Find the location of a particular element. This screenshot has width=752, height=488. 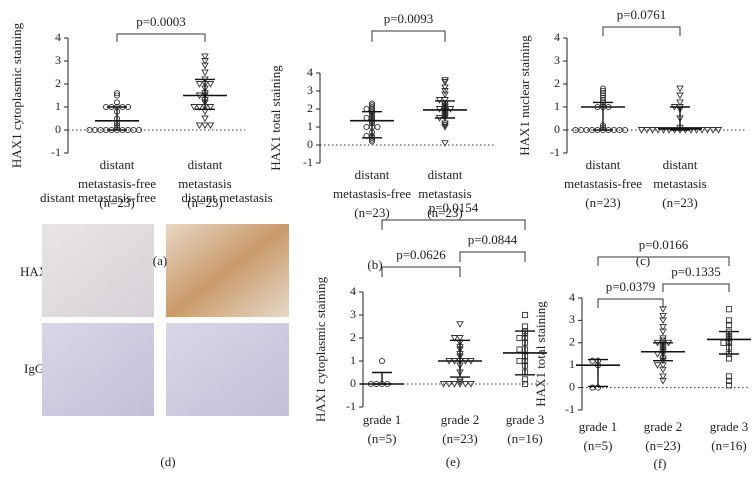

column-title: distant metastasis-free is located at coordinates (98, 197).